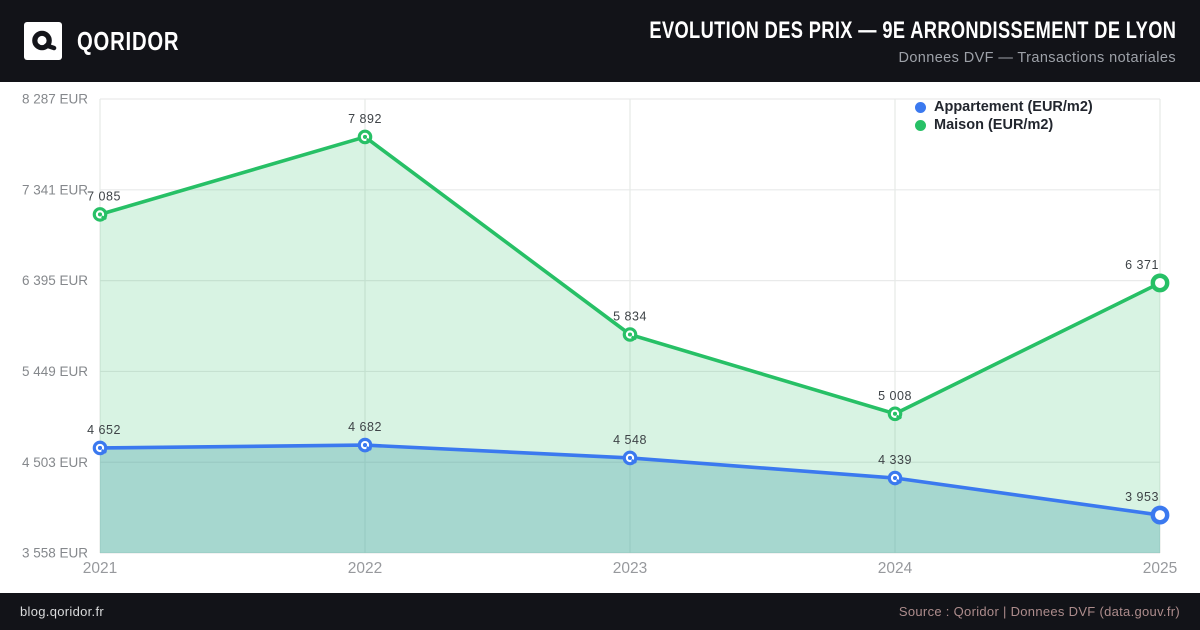  I want to click on x-axis-tick-label: 2024, so click(895, 568).